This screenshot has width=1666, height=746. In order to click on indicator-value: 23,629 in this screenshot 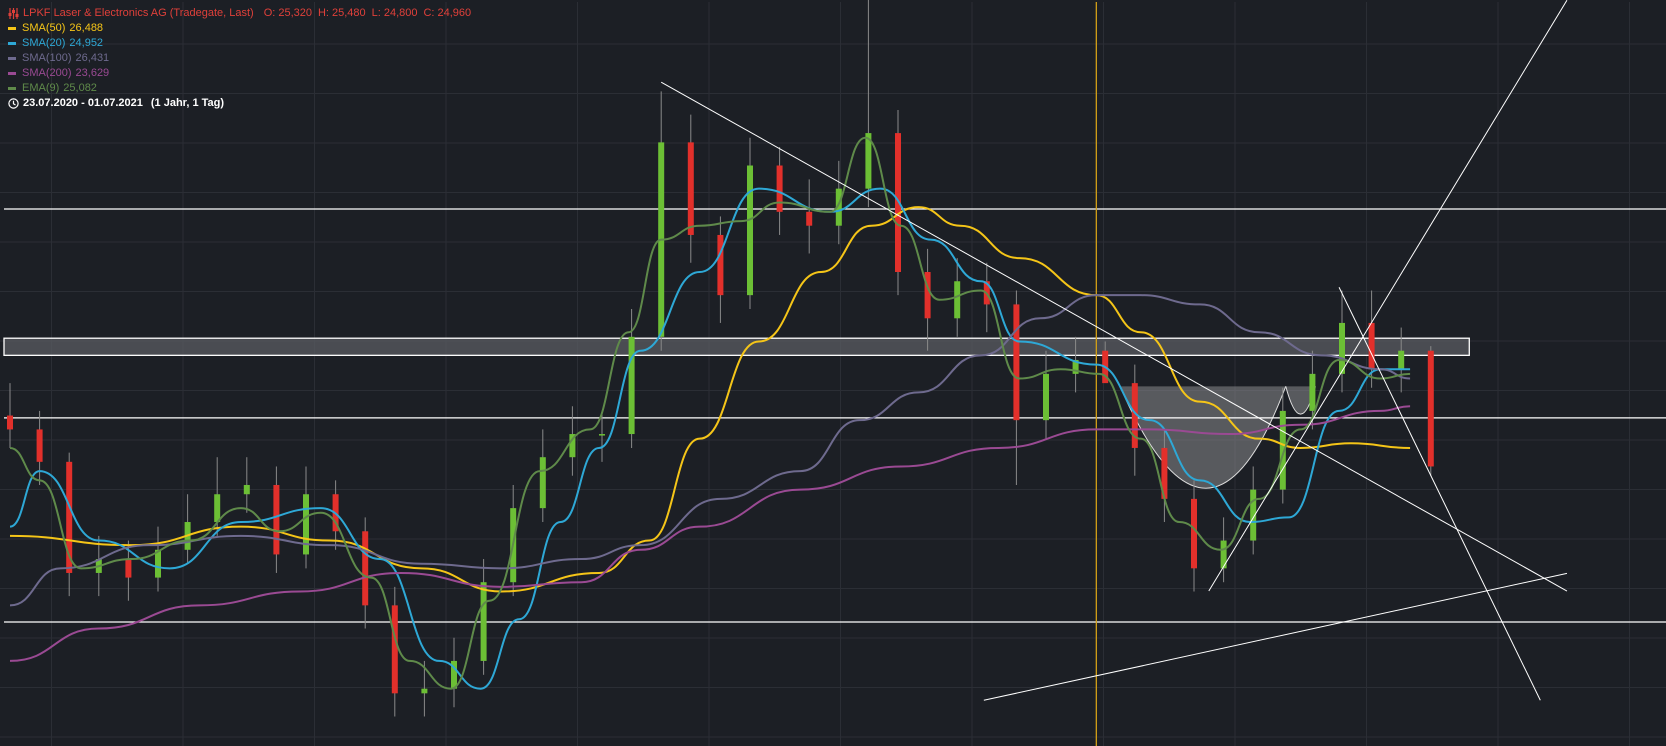, I will do `click(92, 73)`.